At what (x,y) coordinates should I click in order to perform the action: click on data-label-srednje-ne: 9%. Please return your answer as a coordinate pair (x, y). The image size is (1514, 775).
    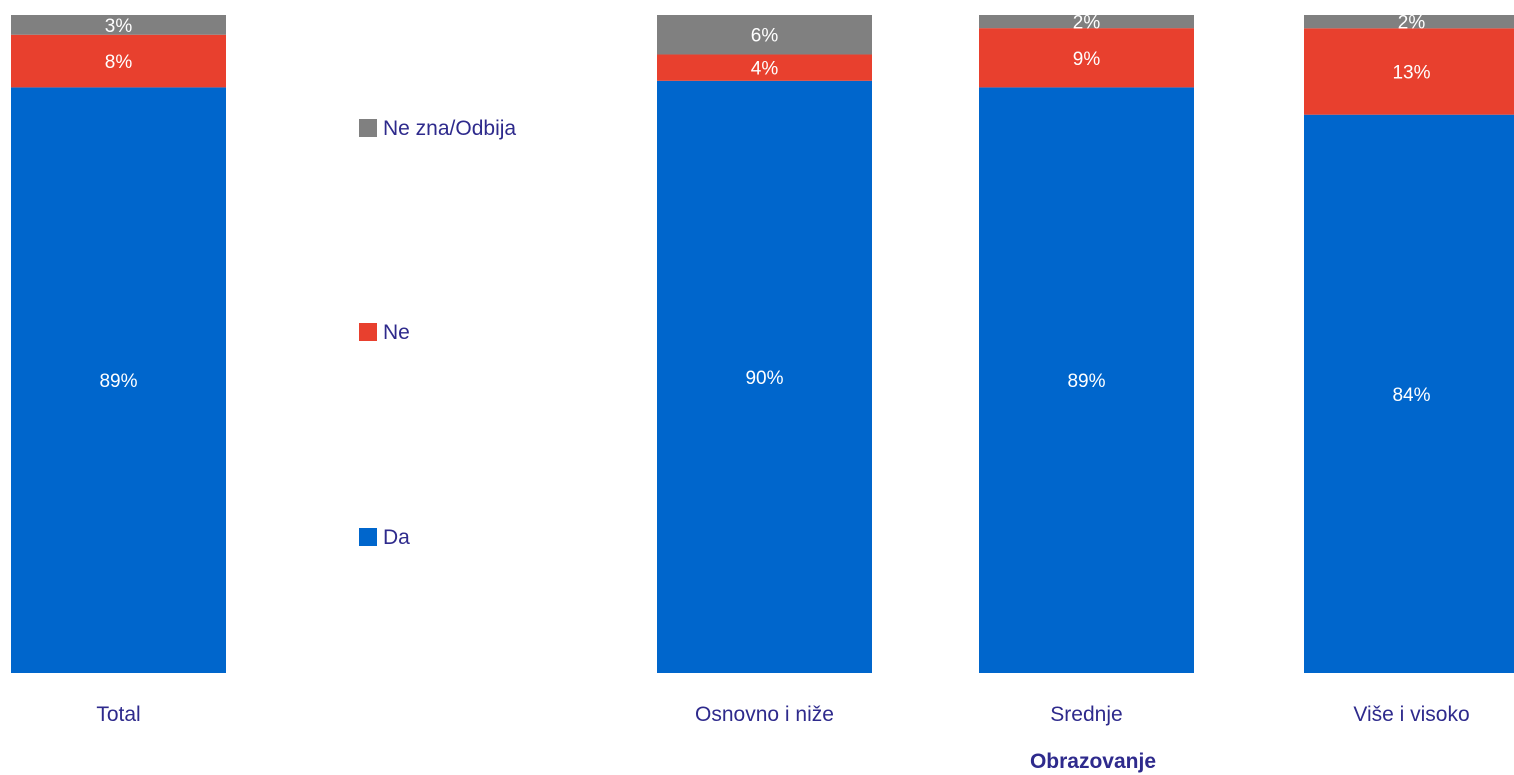
    Looking at the image, I should click on (1087, 59).